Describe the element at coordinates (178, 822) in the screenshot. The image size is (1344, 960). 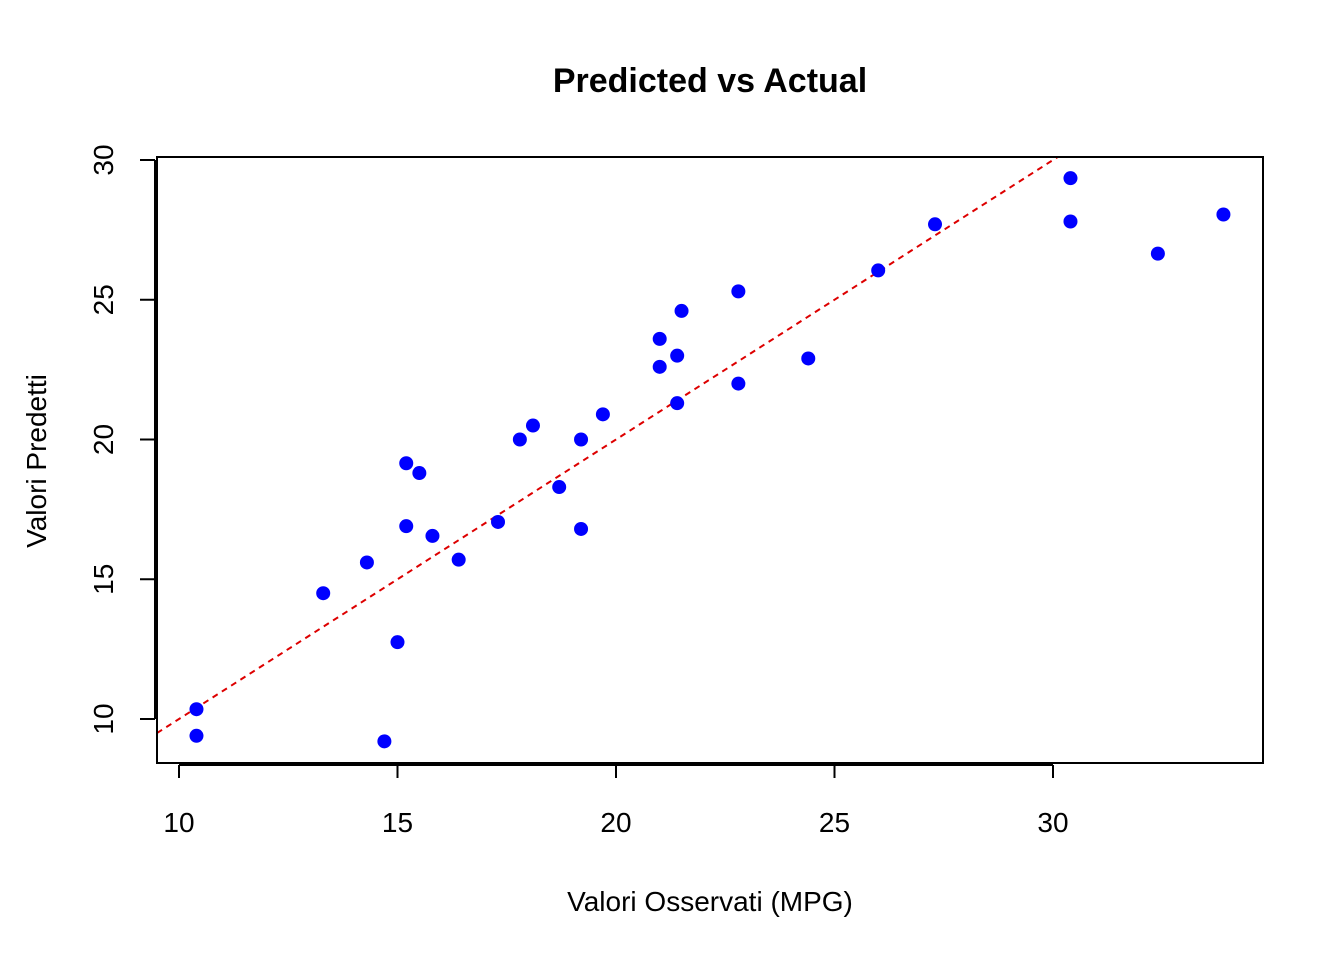
I see `x-tick-label: 10` at that location.